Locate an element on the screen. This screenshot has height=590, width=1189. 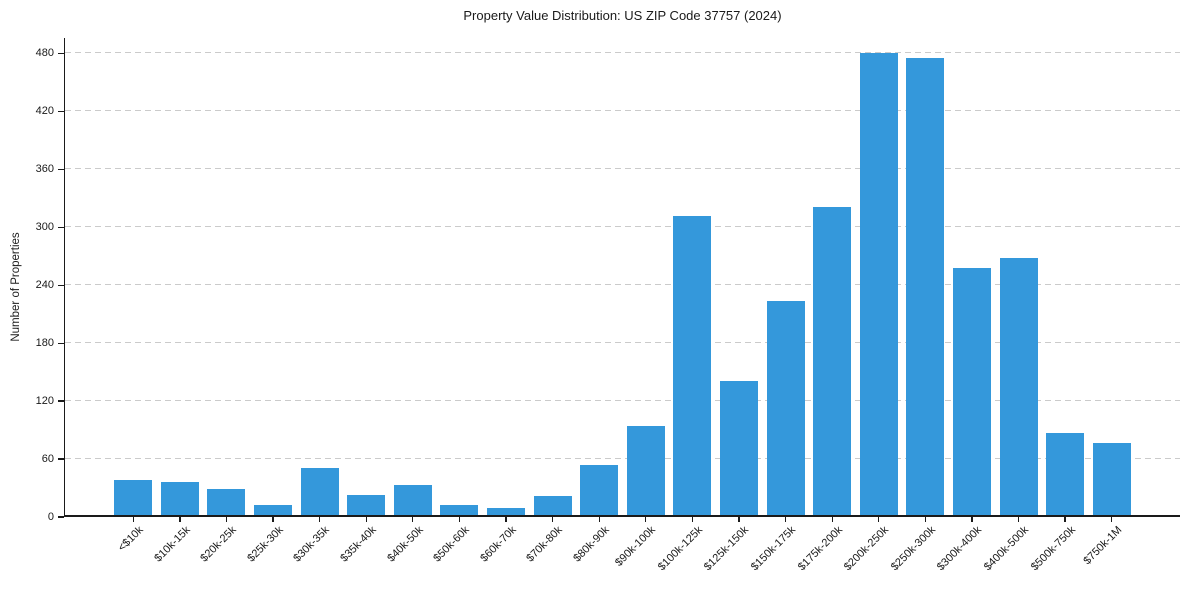
x-tick-label: $60k-70k is located at coordinates (498, 544).